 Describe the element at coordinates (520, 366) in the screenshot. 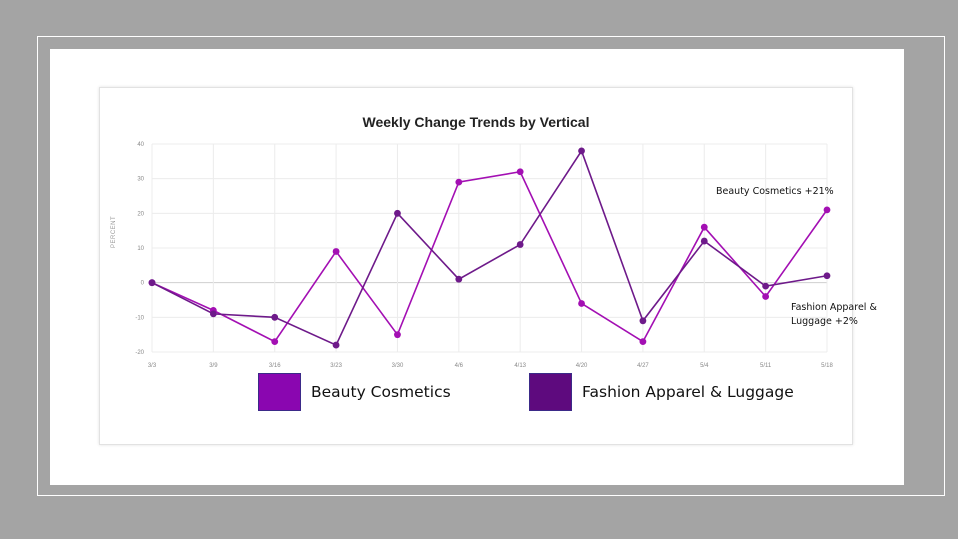

I see `x-tick-label: 4/13` at that location.